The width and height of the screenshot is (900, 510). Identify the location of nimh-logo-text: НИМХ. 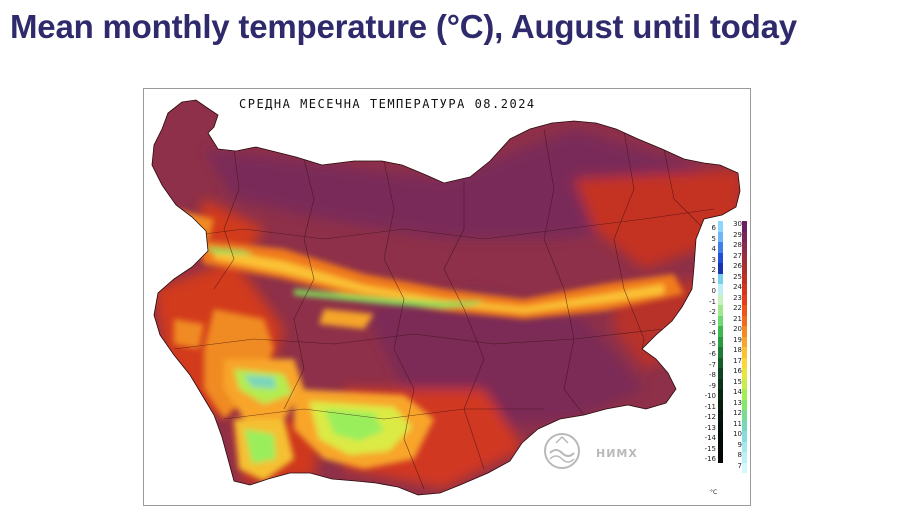
(617, 453).